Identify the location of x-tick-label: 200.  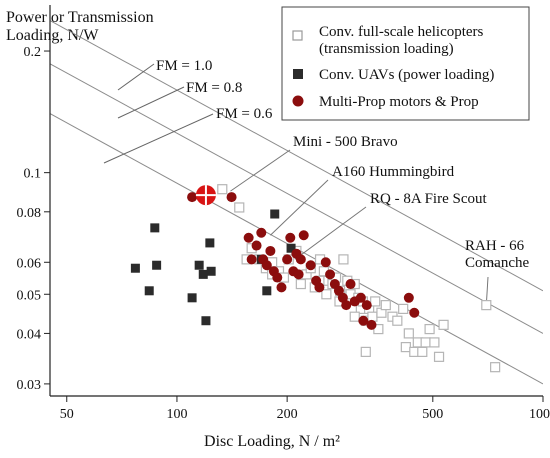
(287, 414).